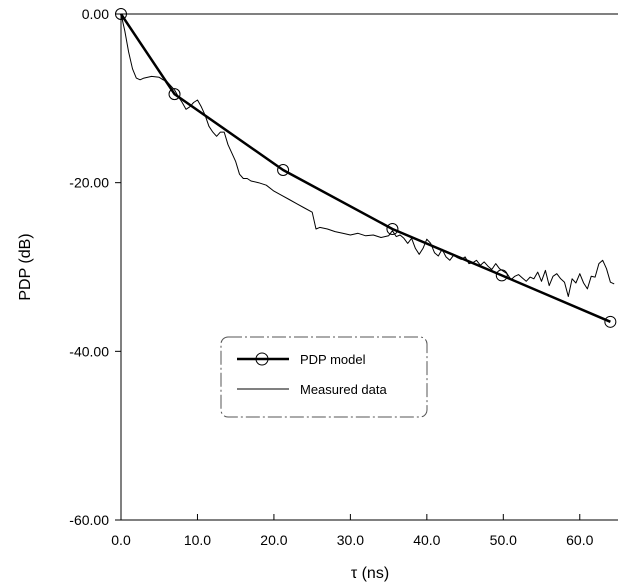 Image resolution: width=621 pixels, height=585 pixels. What do you see at coordinates (25, 266) in the screenshot?
I see `y-axis-title: PDP (dB)` at bounding box center [25, 266].